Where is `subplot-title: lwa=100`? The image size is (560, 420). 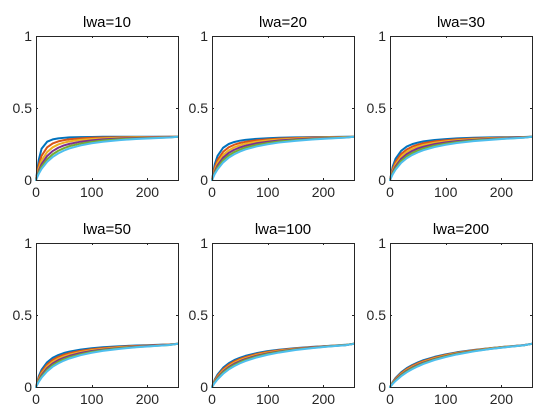
subplot-title: lwa=100 is located at coordinates (283, 229).